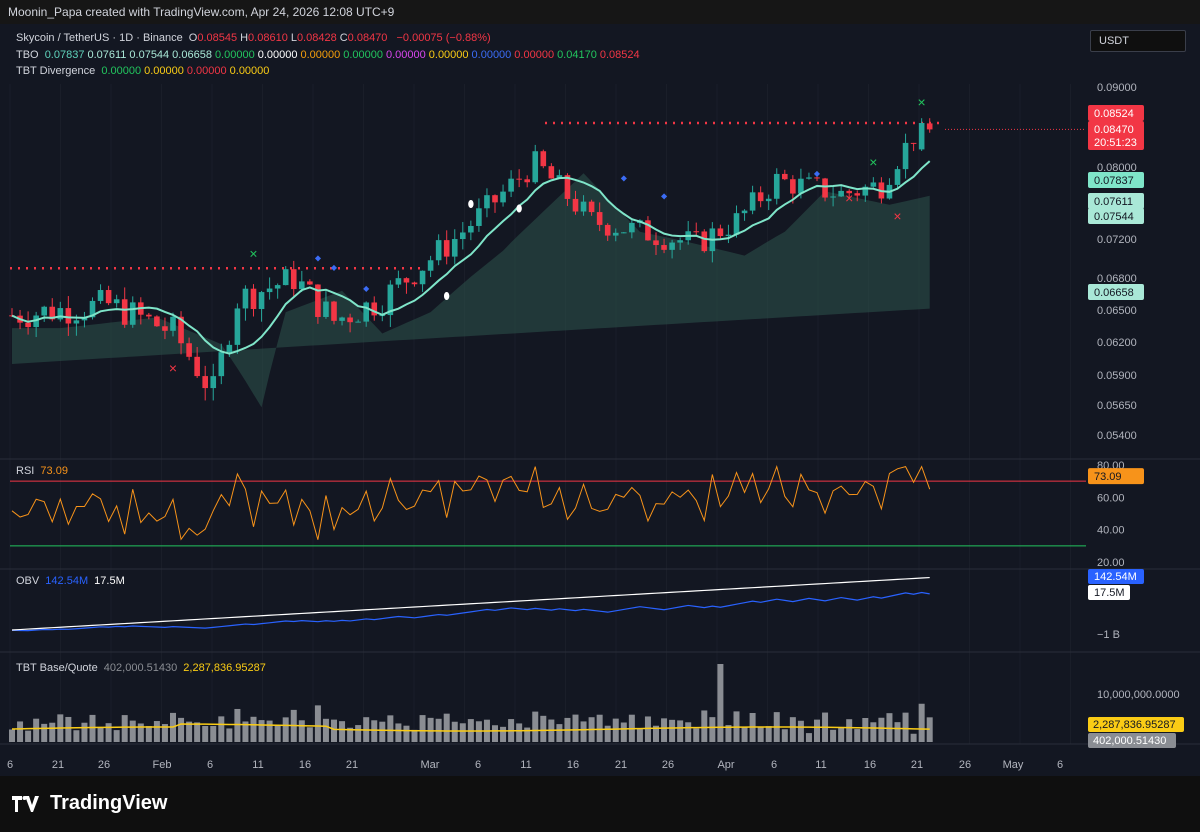 This screenshot has height=832, width=1200. What do you see at coordinates (25, 803) in the screenshot?
I see `tradingview-logo-icon` at bounding box center [25, 803].